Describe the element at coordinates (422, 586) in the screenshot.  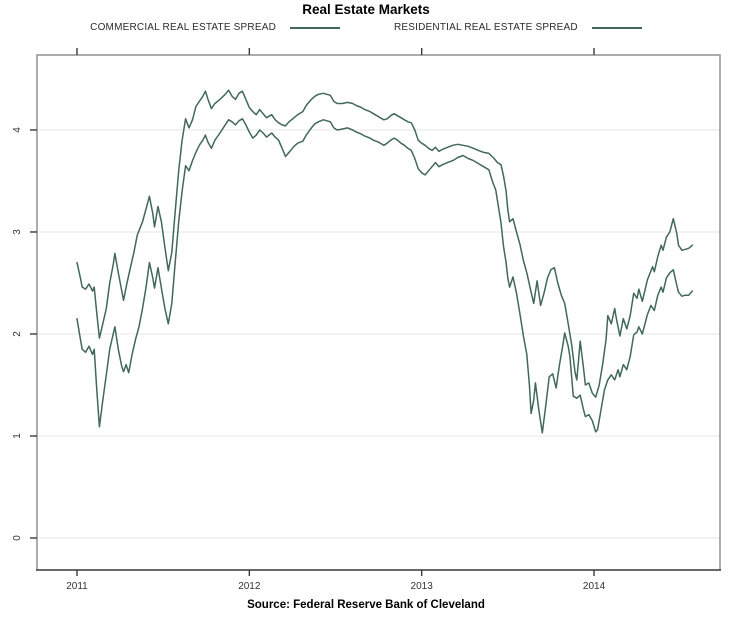
I see `x-tick-label-2013: 2013` at that location.